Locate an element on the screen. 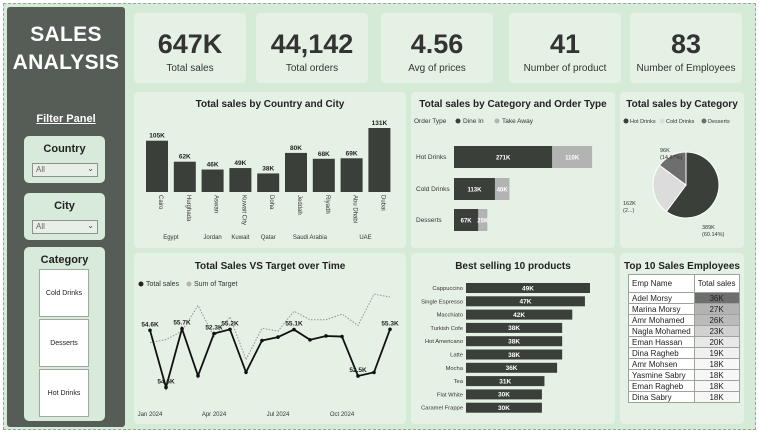  column-header-total-sales: Total sales is located at coordinates (716, 283).